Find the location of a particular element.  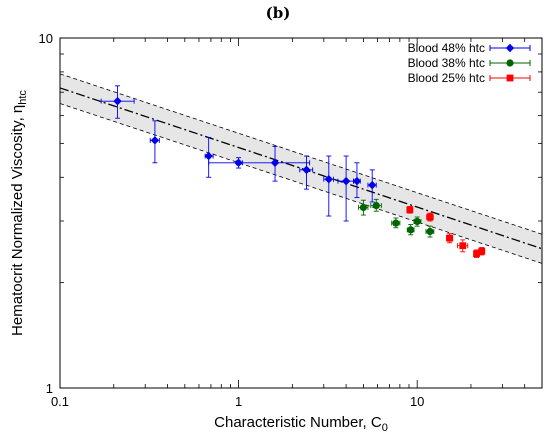

x-tick-label: 0.1 is located at coordinates (60, 401).